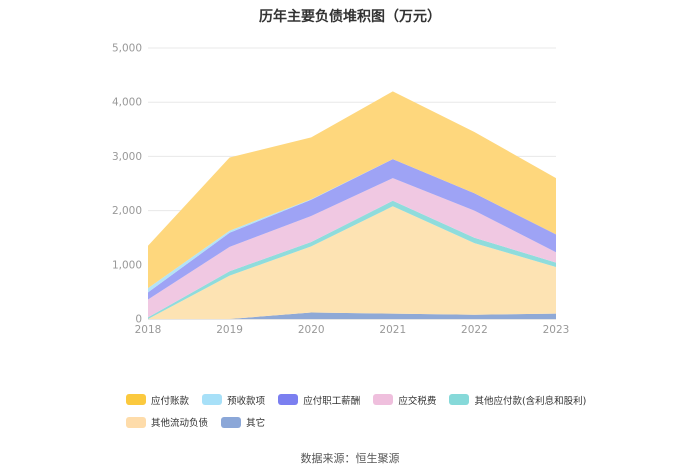 This screenshot has width=700, height=473. What do you see at coordinates (350, 17) in the screenshot?
I see `chart-title: 历年主要负债堆积图（万元）` at bounding box center [350, 17].